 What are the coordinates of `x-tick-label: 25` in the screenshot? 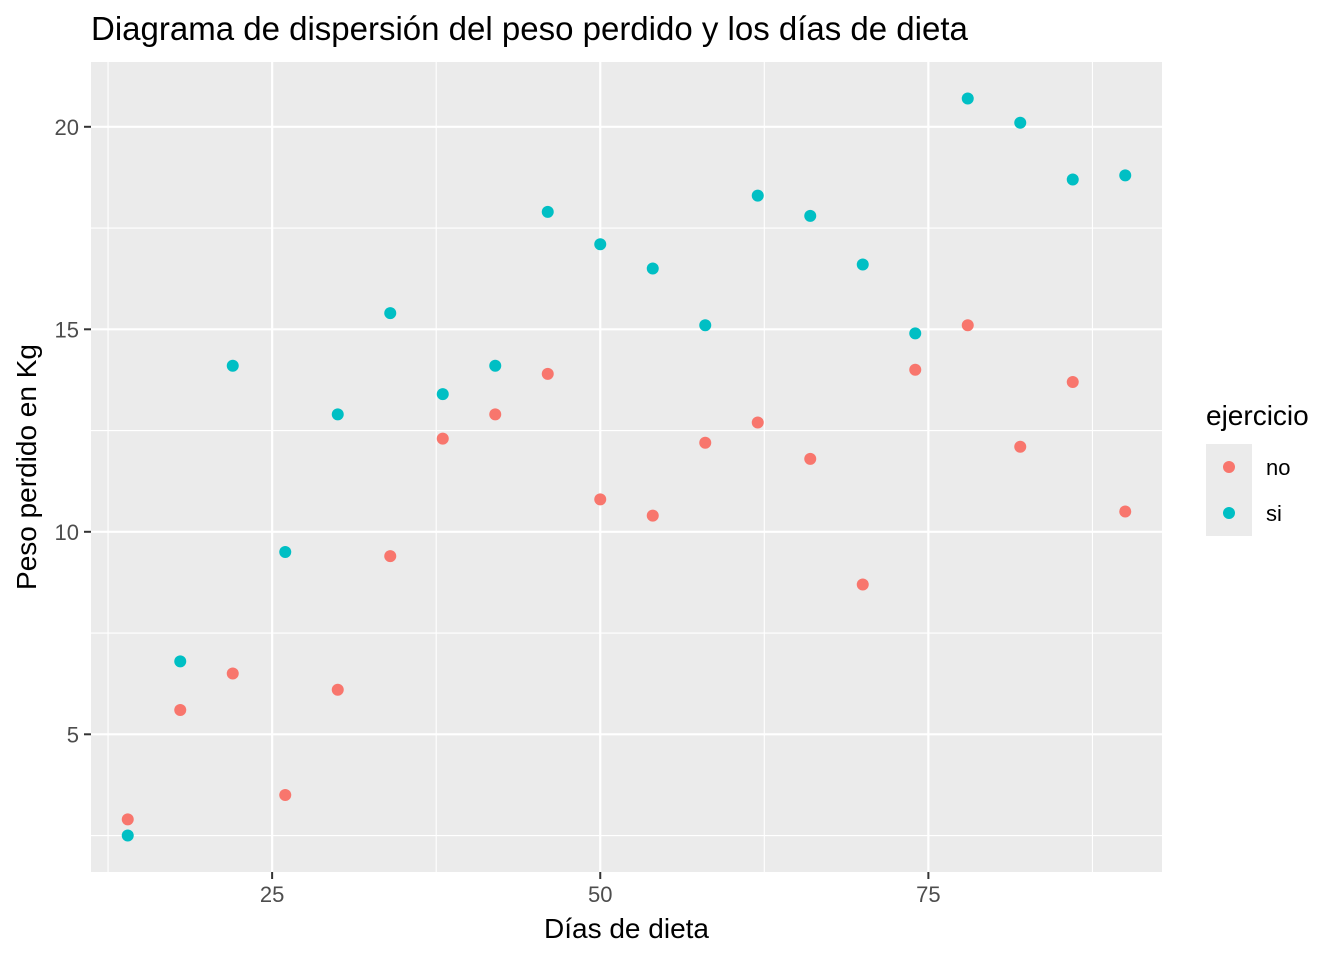 It's located at (272, 894).